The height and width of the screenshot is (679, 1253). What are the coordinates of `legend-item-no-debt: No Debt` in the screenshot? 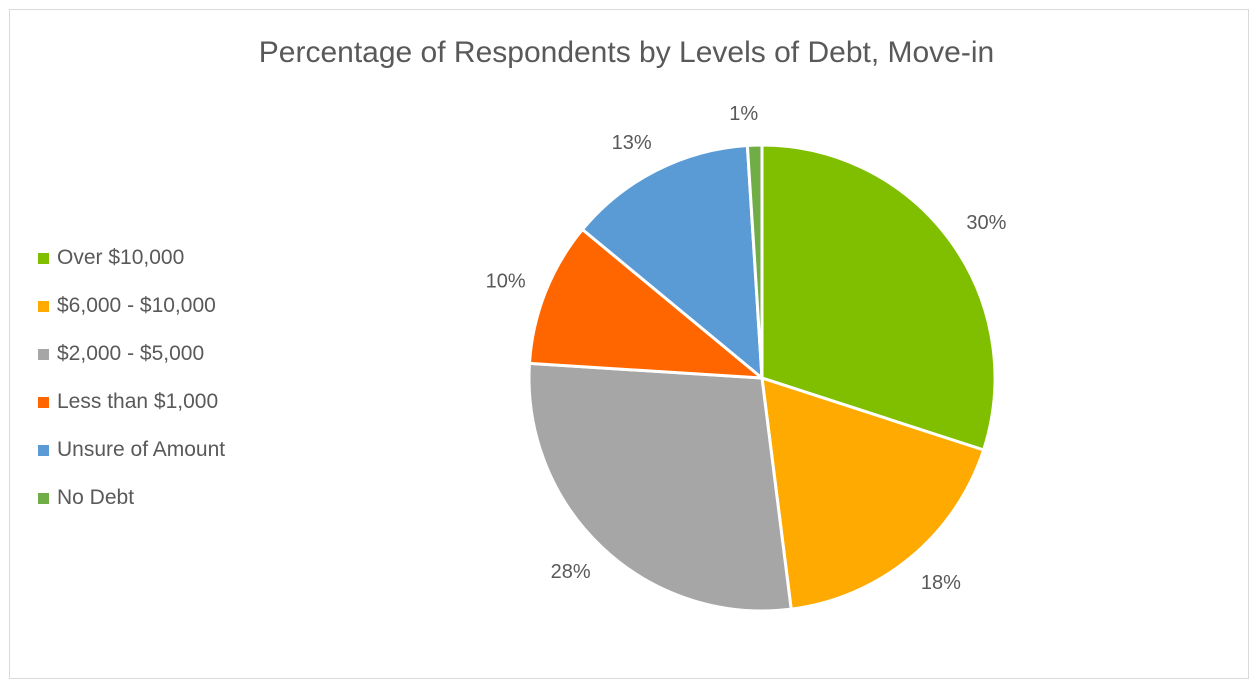 It's located at (131, 498).